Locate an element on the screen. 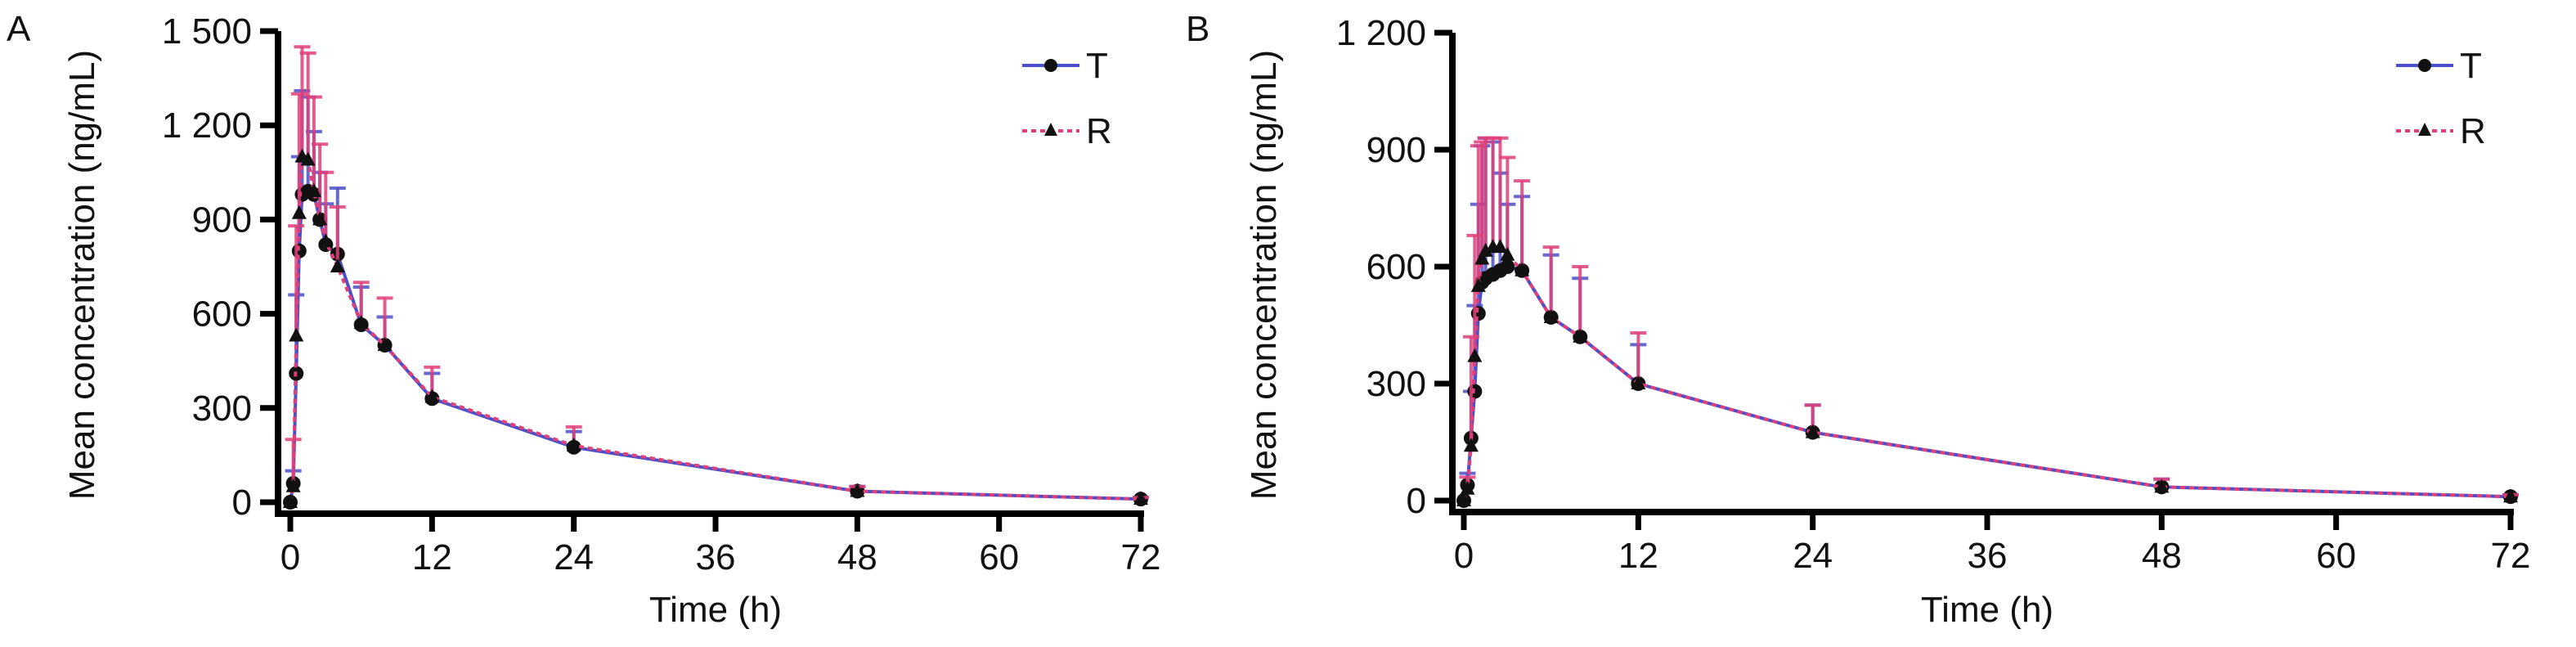  y-tick-label: 1 500 is located at coordinates (207, 31).